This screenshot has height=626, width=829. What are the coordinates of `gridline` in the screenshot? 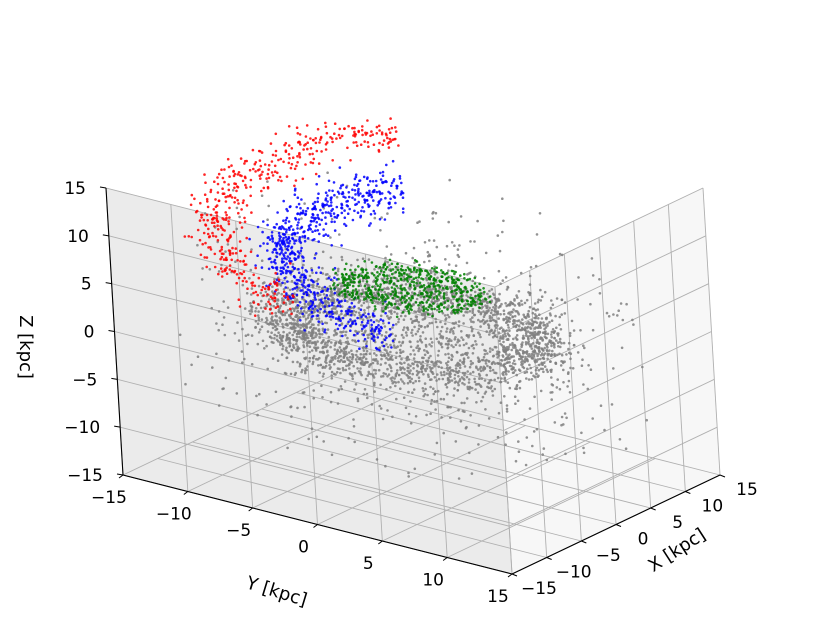 It's located at (602, 285).